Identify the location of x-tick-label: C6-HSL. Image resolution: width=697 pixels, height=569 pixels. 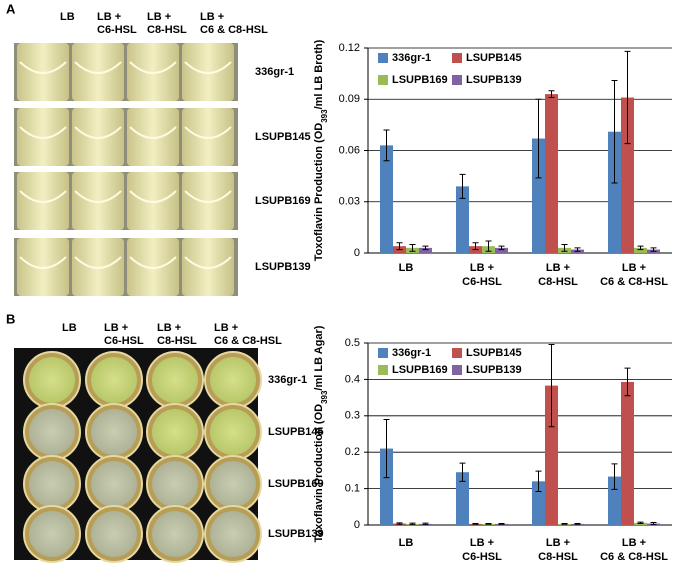
(482, 282).